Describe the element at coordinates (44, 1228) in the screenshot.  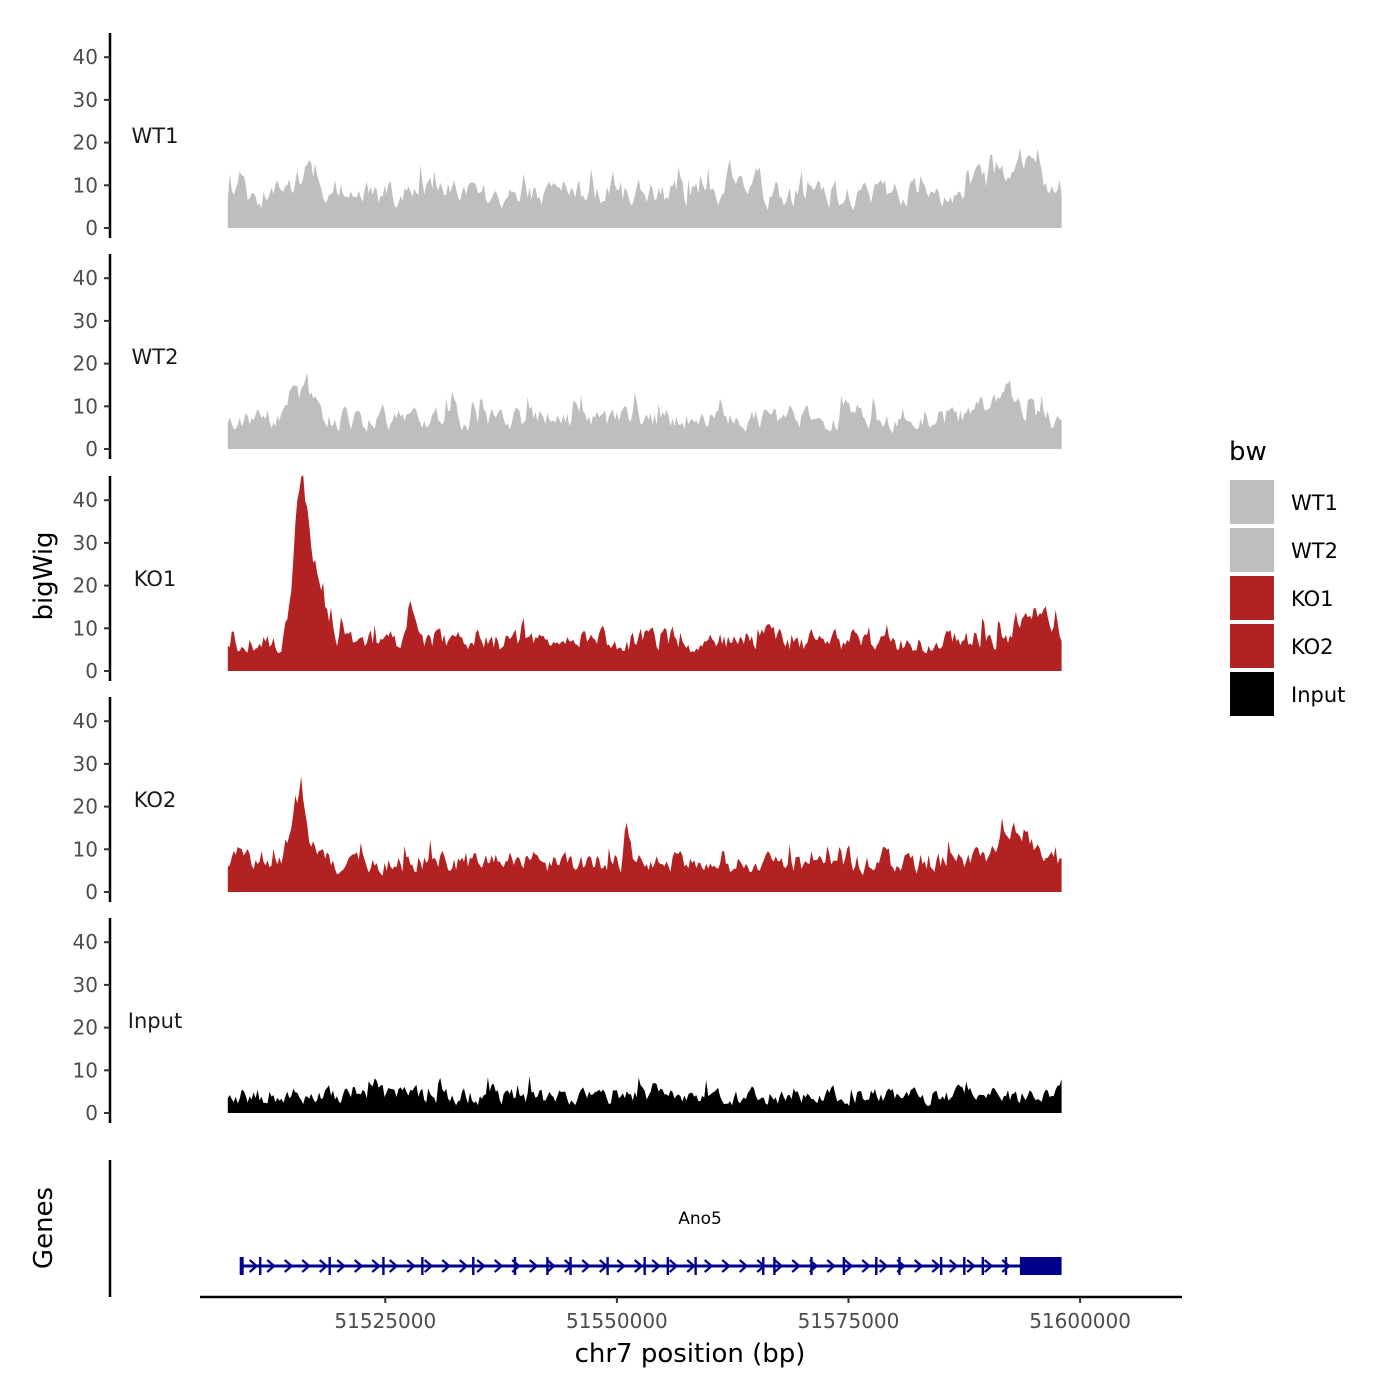
I see `genes-axis-title: Genes` at that location.